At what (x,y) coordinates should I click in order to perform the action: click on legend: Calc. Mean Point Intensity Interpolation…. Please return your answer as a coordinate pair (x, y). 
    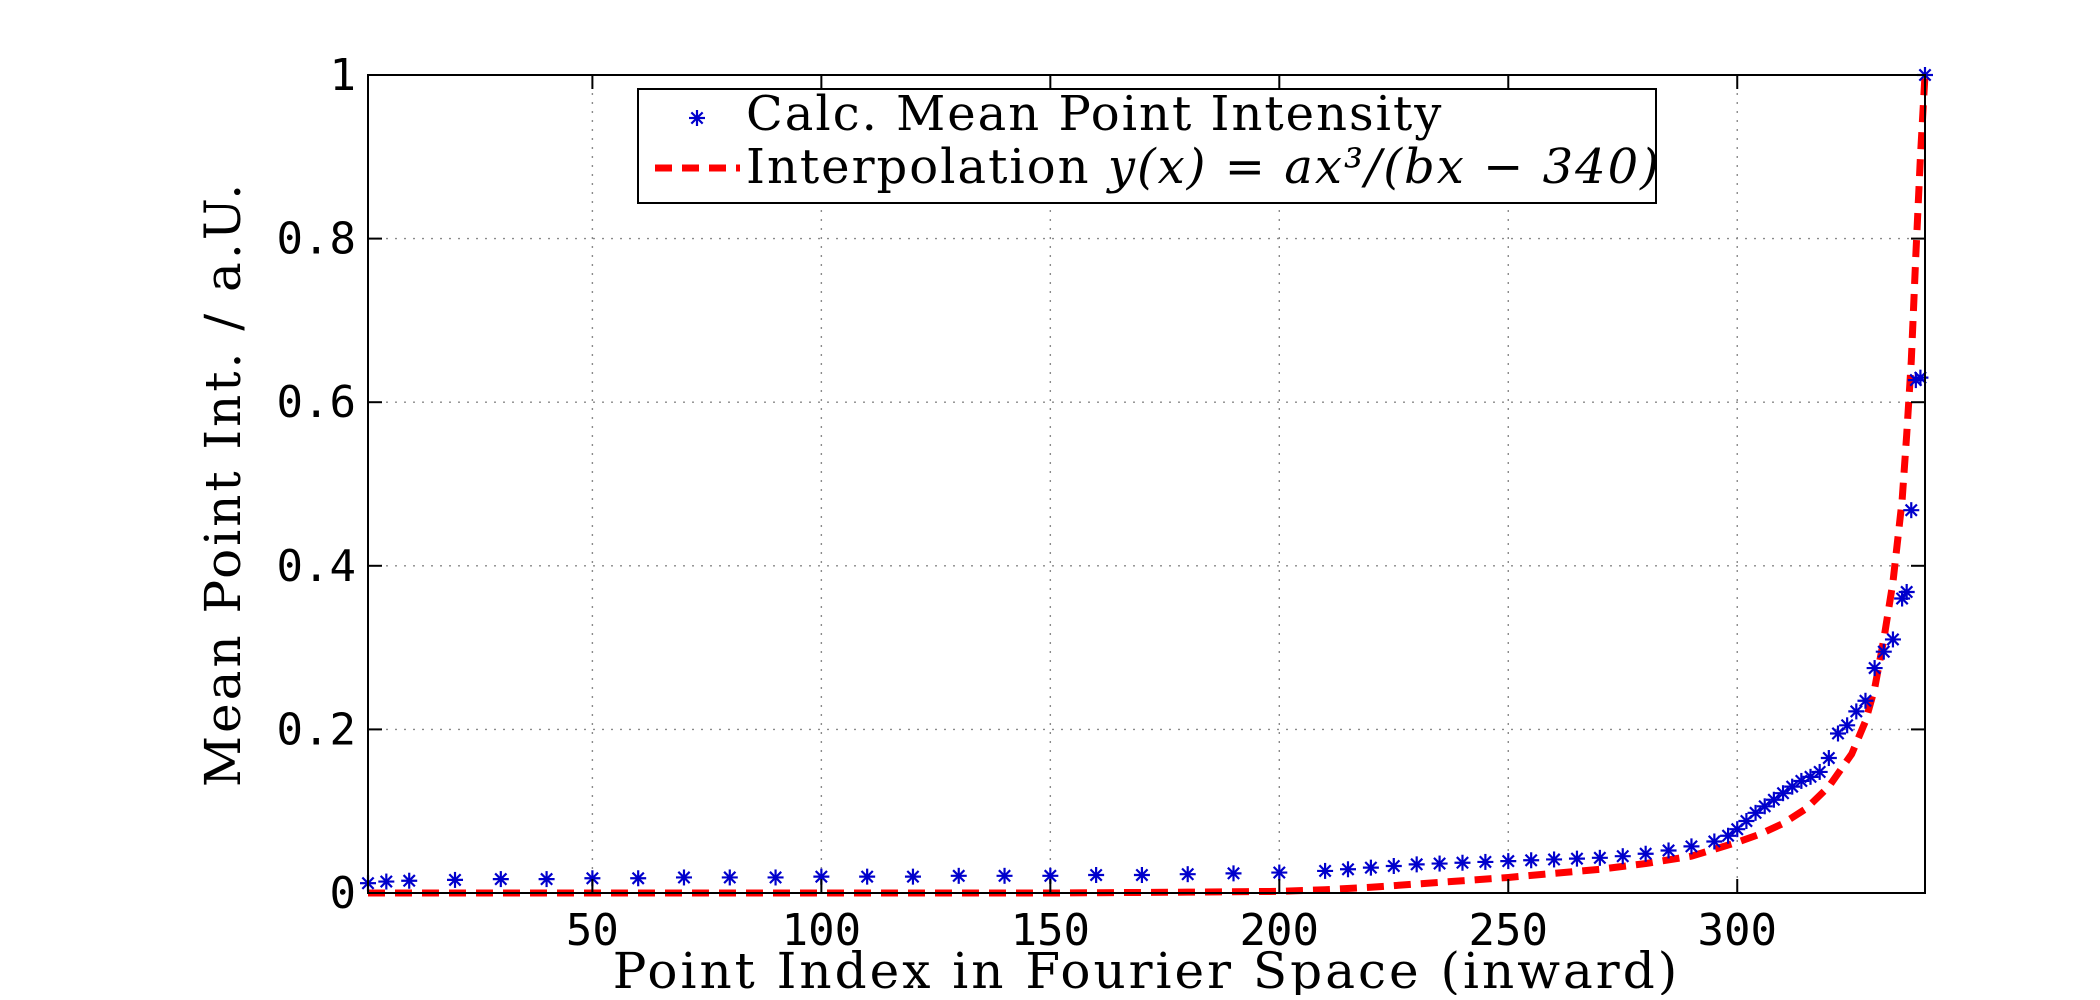
    Looking at the image, I should click on (1149, 145).